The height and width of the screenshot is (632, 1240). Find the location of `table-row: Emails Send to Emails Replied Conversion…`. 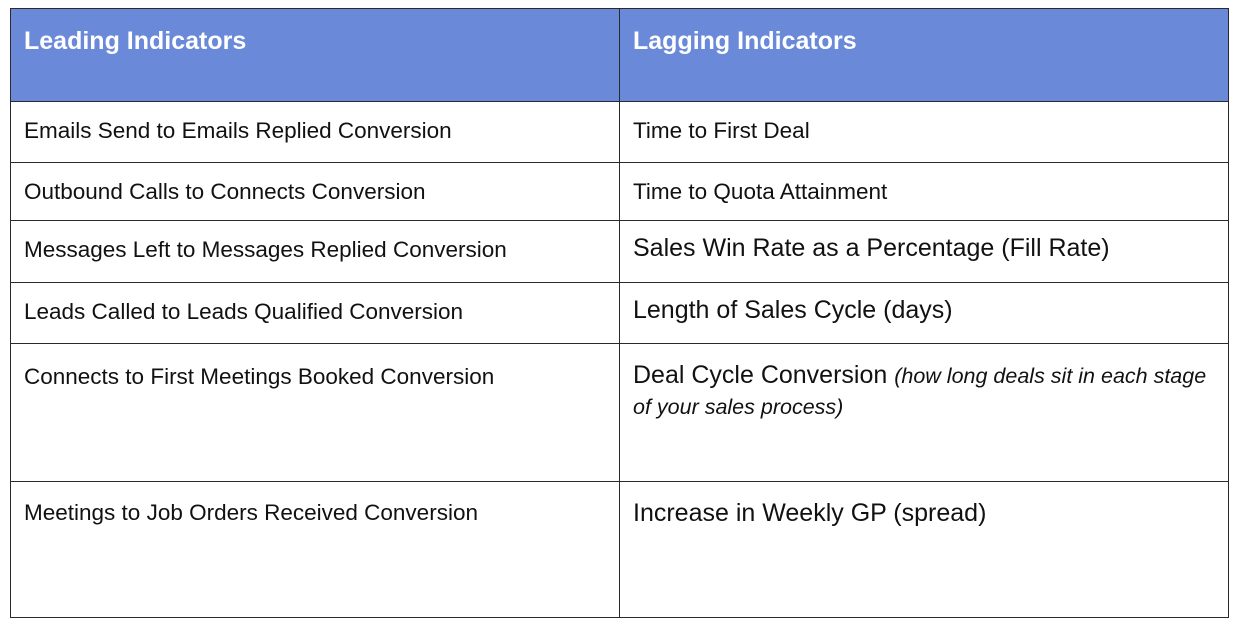

table-row: Emails Send to Emails Replied Conversion… is located at coordinates (619, 132).